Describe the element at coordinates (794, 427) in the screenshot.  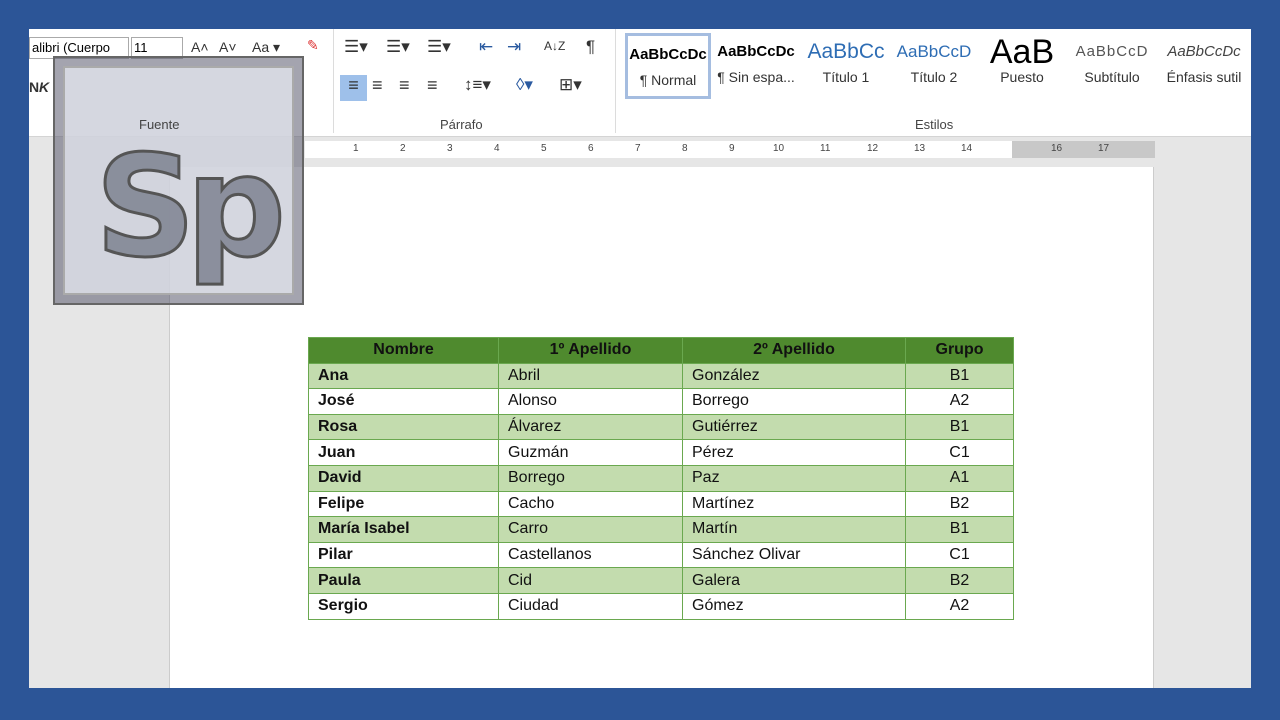
I see `second-surname-cell: Gutiérrez` at that location.